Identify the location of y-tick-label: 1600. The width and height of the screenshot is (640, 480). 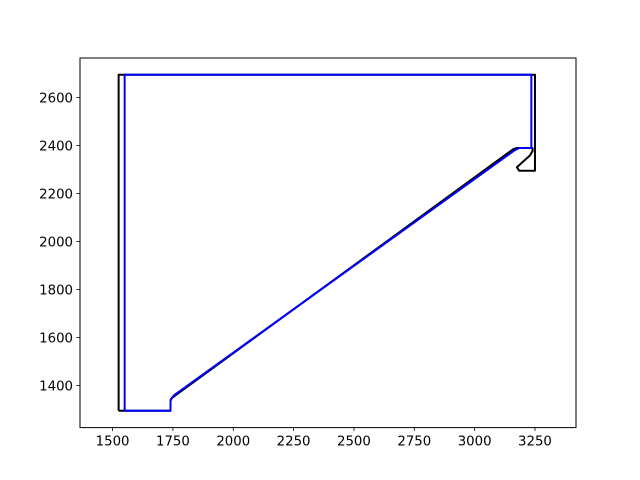
(56, 338).